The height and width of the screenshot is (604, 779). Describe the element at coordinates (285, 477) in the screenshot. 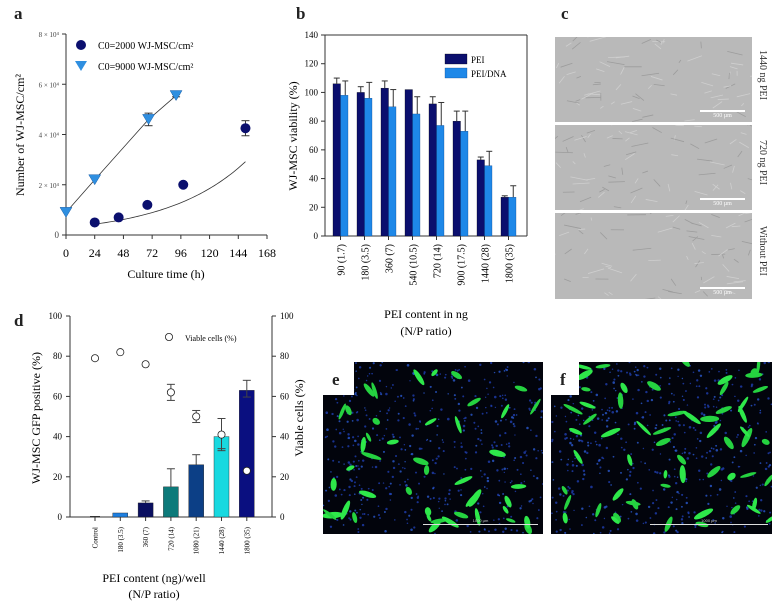

I see `y-tick-label-right: 20` at that location.